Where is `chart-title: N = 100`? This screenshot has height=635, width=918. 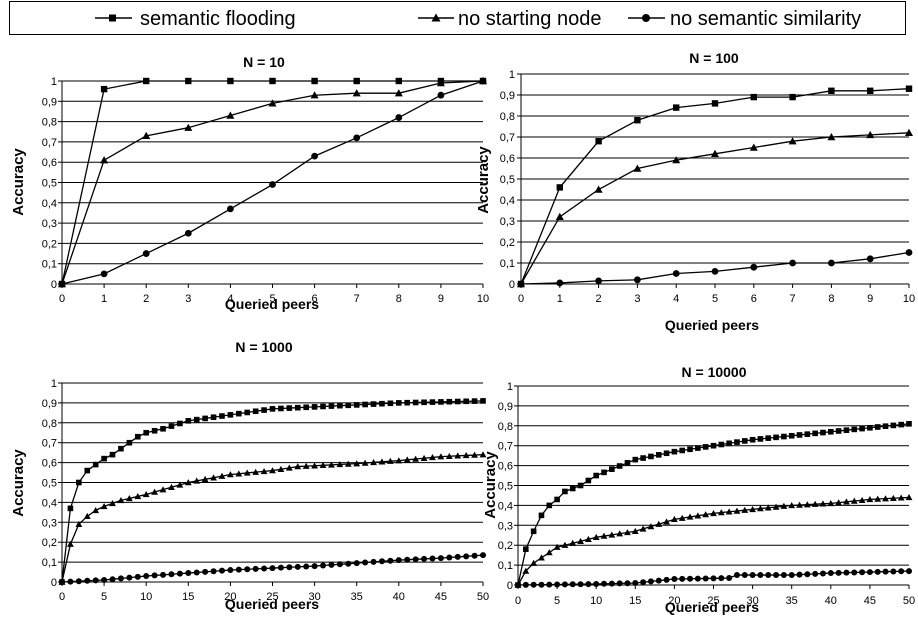
chart-title: N = 100 is located at coordinates (714, 58).